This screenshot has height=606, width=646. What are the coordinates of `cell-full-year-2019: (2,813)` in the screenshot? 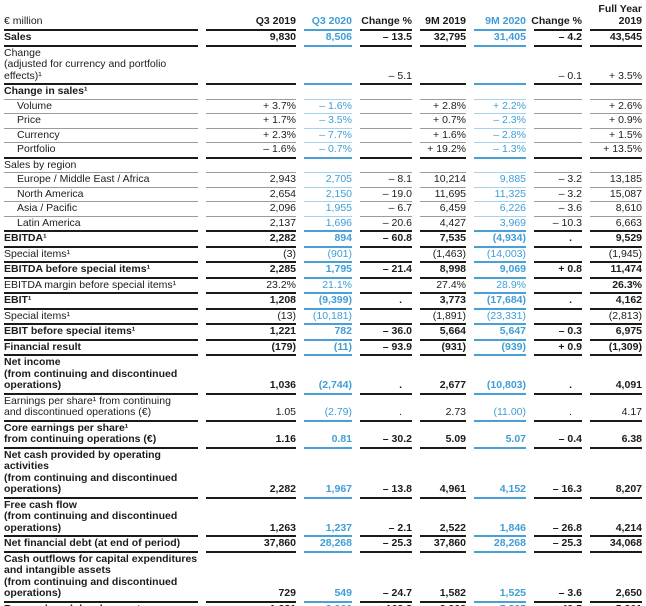 It's located at (616, 317).